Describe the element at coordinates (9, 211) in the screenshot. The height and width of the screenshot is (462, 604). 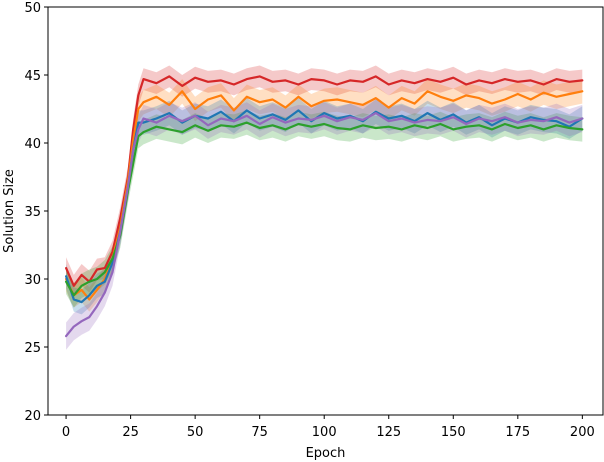
I see `y-axis-label: Solution Size` at that location.